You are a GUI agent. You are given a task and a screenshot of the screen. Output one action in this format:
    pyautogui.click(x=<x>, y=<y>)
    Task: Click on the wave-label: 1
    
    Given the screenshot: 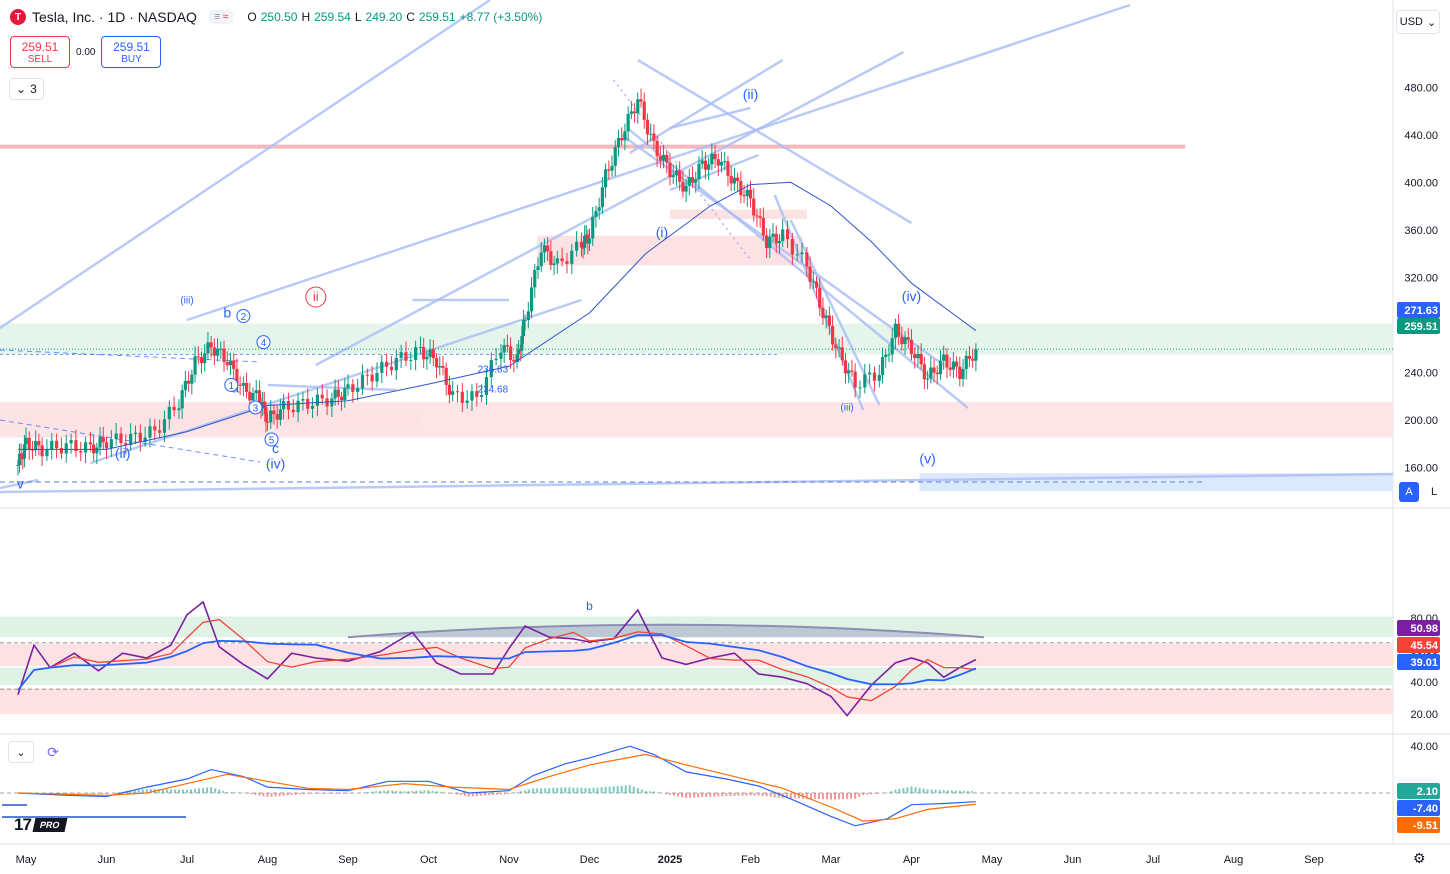 What is the action you would take?
    pyautogui.click(x=231, y=386)
    